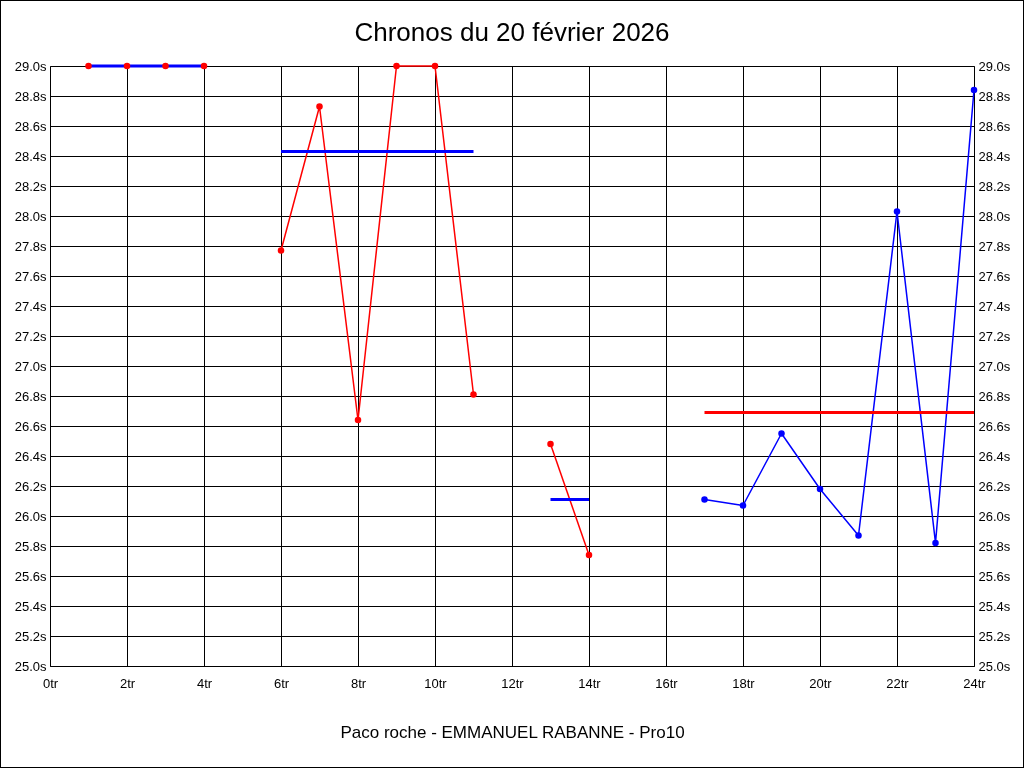 The width and height of the screenshot is (1024, 768). Describe the element at coordinates (994, 546) in the screenshot. I see `y2-tick-label: 25.8s` at that location.